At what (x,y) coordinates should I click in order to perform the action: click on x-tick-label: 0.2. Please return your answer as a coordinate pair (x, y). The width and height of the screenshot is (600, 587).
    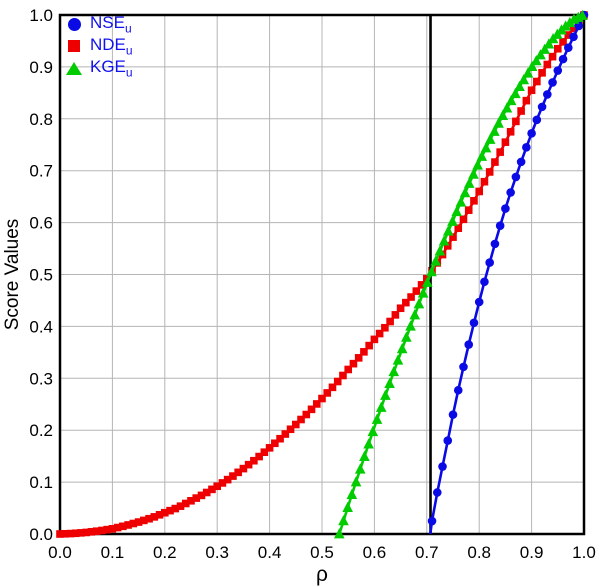
    Looking at the image, I should click on (165, 552).